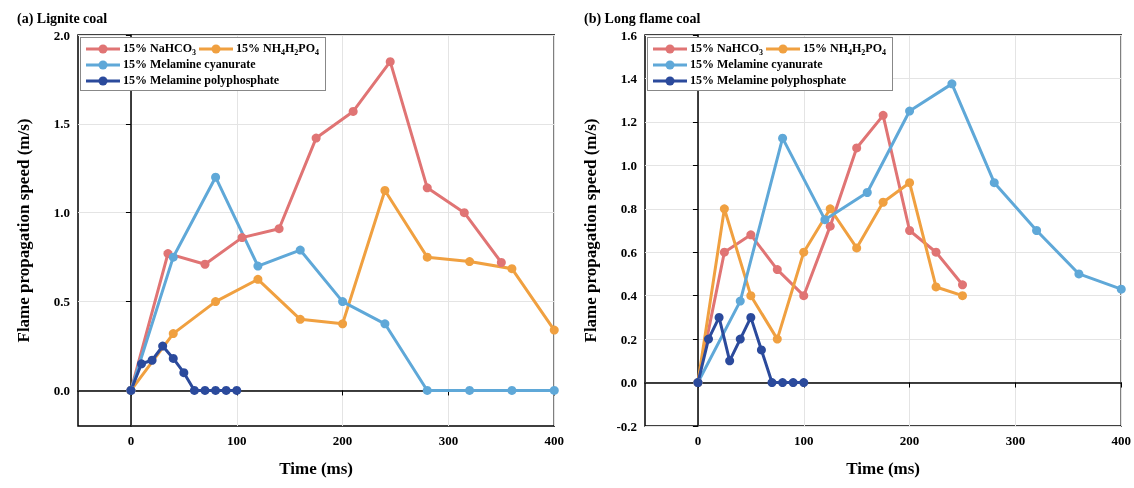 The height and width of the screenshot is (488, 1134). Describe the element at coordinates (237, 440) in the screenshot. I see `x-tick-label: 100` at that location.